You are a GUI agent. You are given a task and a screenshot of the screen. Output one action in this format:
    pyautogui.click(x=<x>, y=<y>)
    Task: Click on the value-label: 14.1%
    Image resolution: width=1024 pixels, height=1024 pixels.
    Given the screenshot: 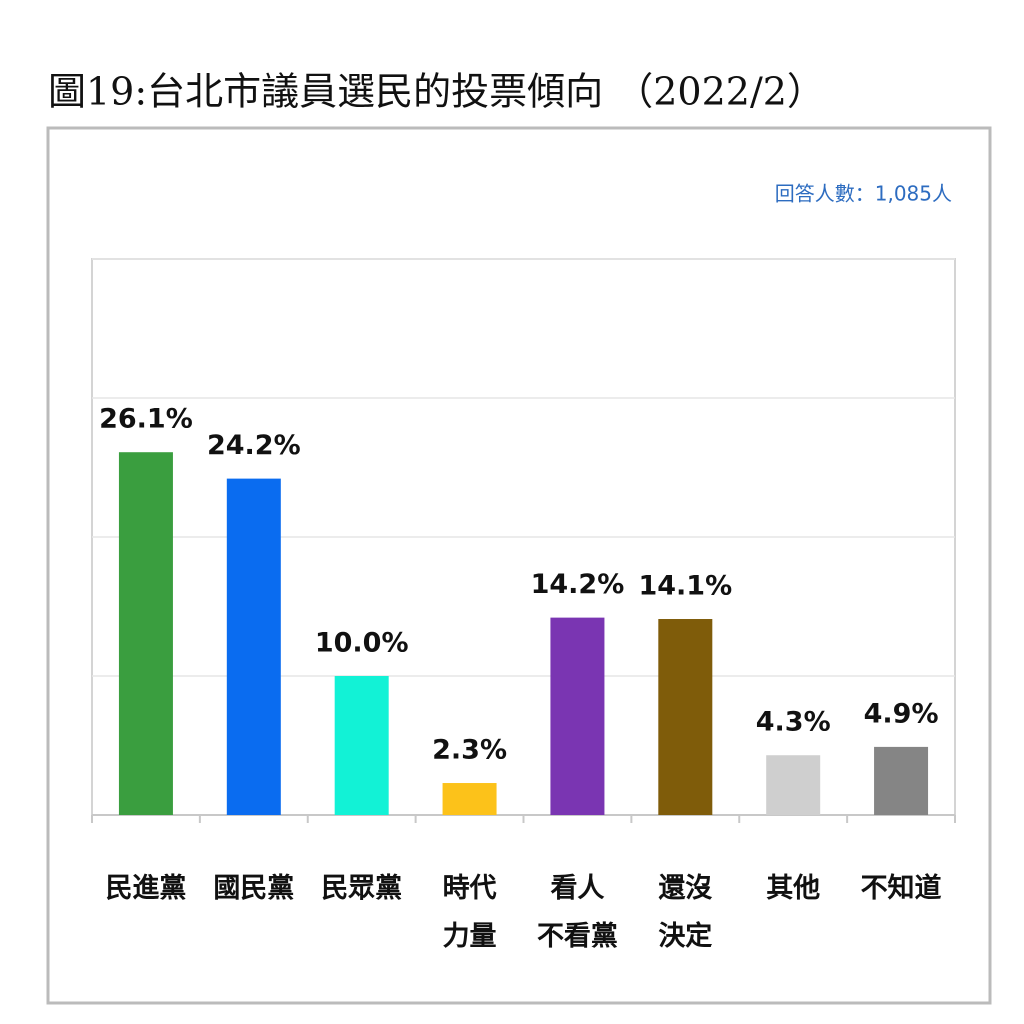 What is the action you would take?
    pyautogui.click(x=685, y=586)
    